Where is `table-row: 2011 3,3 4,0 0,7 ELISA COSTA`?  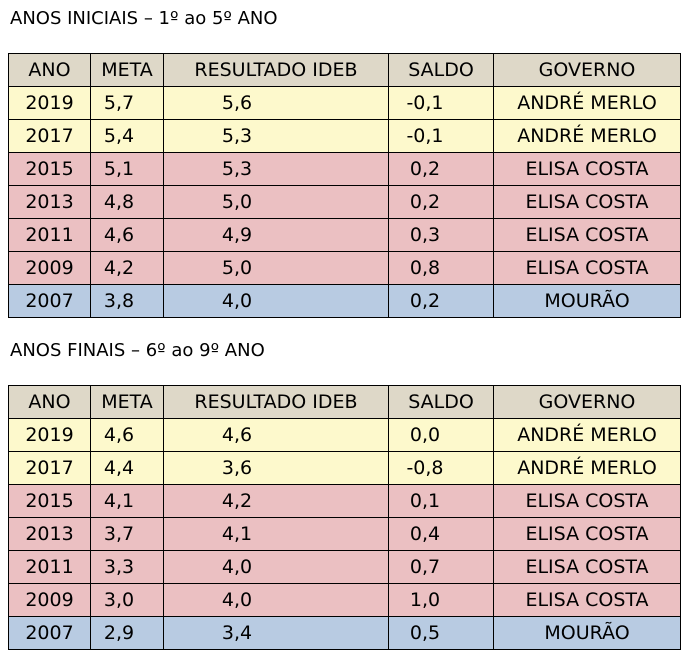 table-row: 2011 3,3 4,0 0,7 ELISA COSTA is located at coordinates (344, 567).